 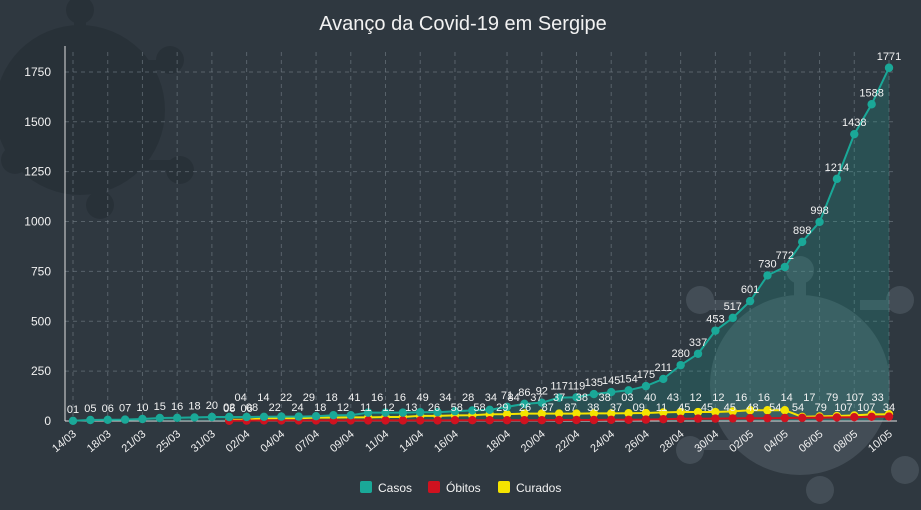 I want to click on overlap-data-label: 33, so click(x=878, y=398).